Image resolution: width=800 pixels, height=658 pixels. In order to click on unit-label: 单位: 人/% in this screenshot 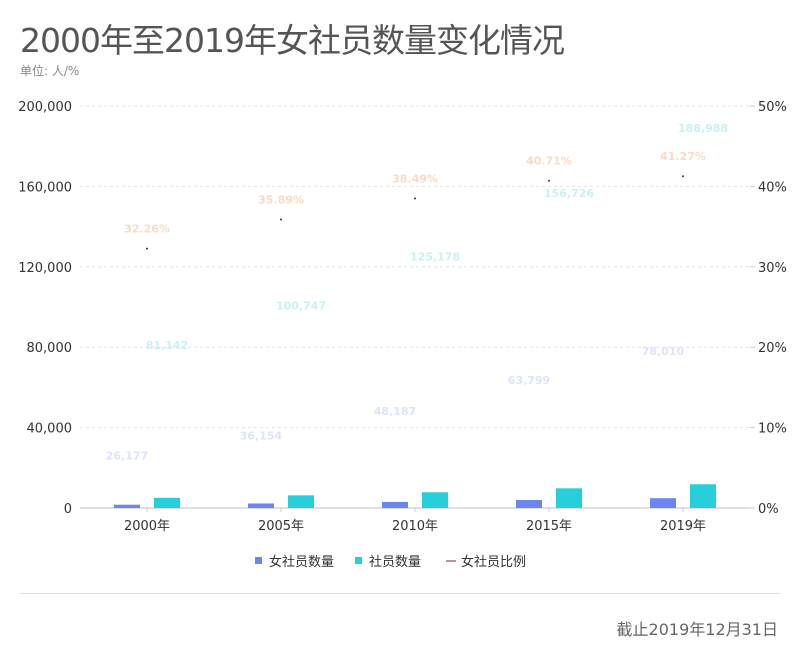, I will do `click(50, 71)`.